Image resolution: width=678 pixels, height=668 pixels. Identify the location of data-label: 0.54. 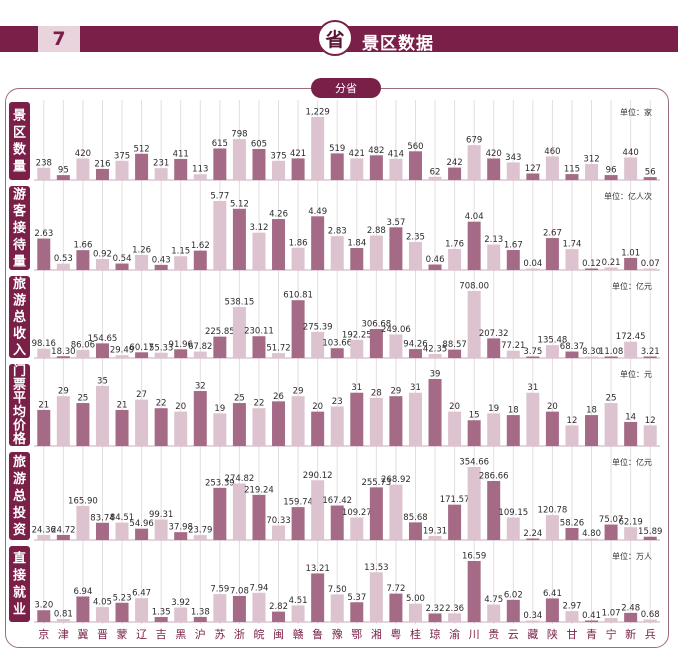
(122, 259).